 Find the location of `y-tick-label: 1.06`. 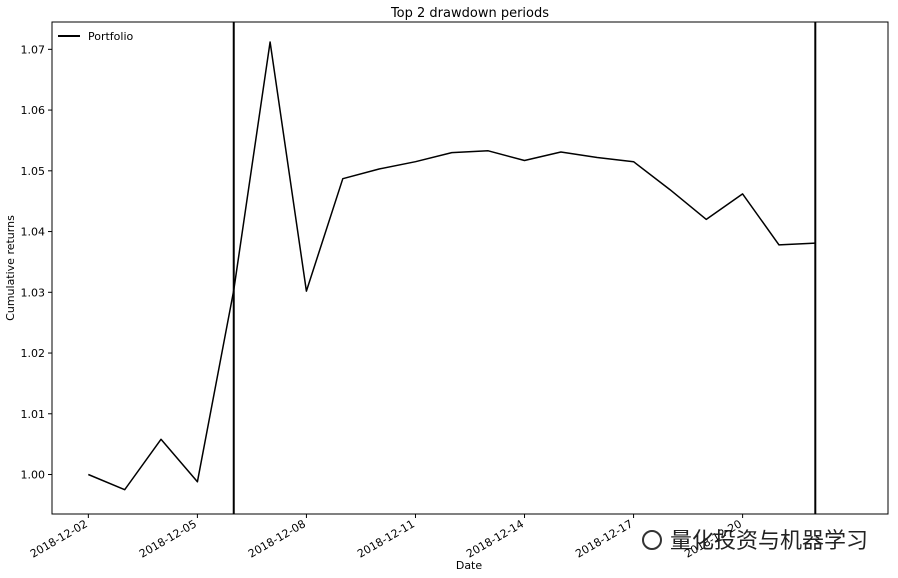

y-tick-label: 1.06 is located at coordinates (33, 110).